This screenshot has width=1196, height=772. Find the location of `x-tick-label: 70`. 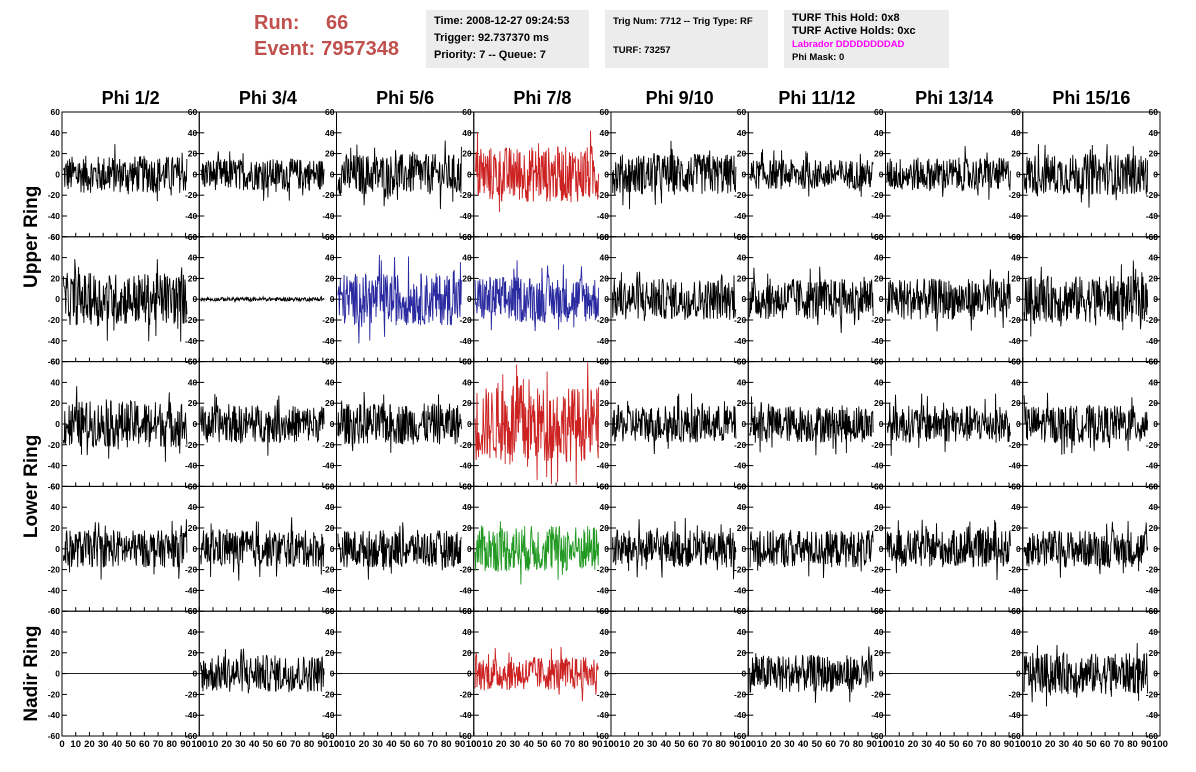

x-tick-label: 70 is located at coordinates (432, 744).